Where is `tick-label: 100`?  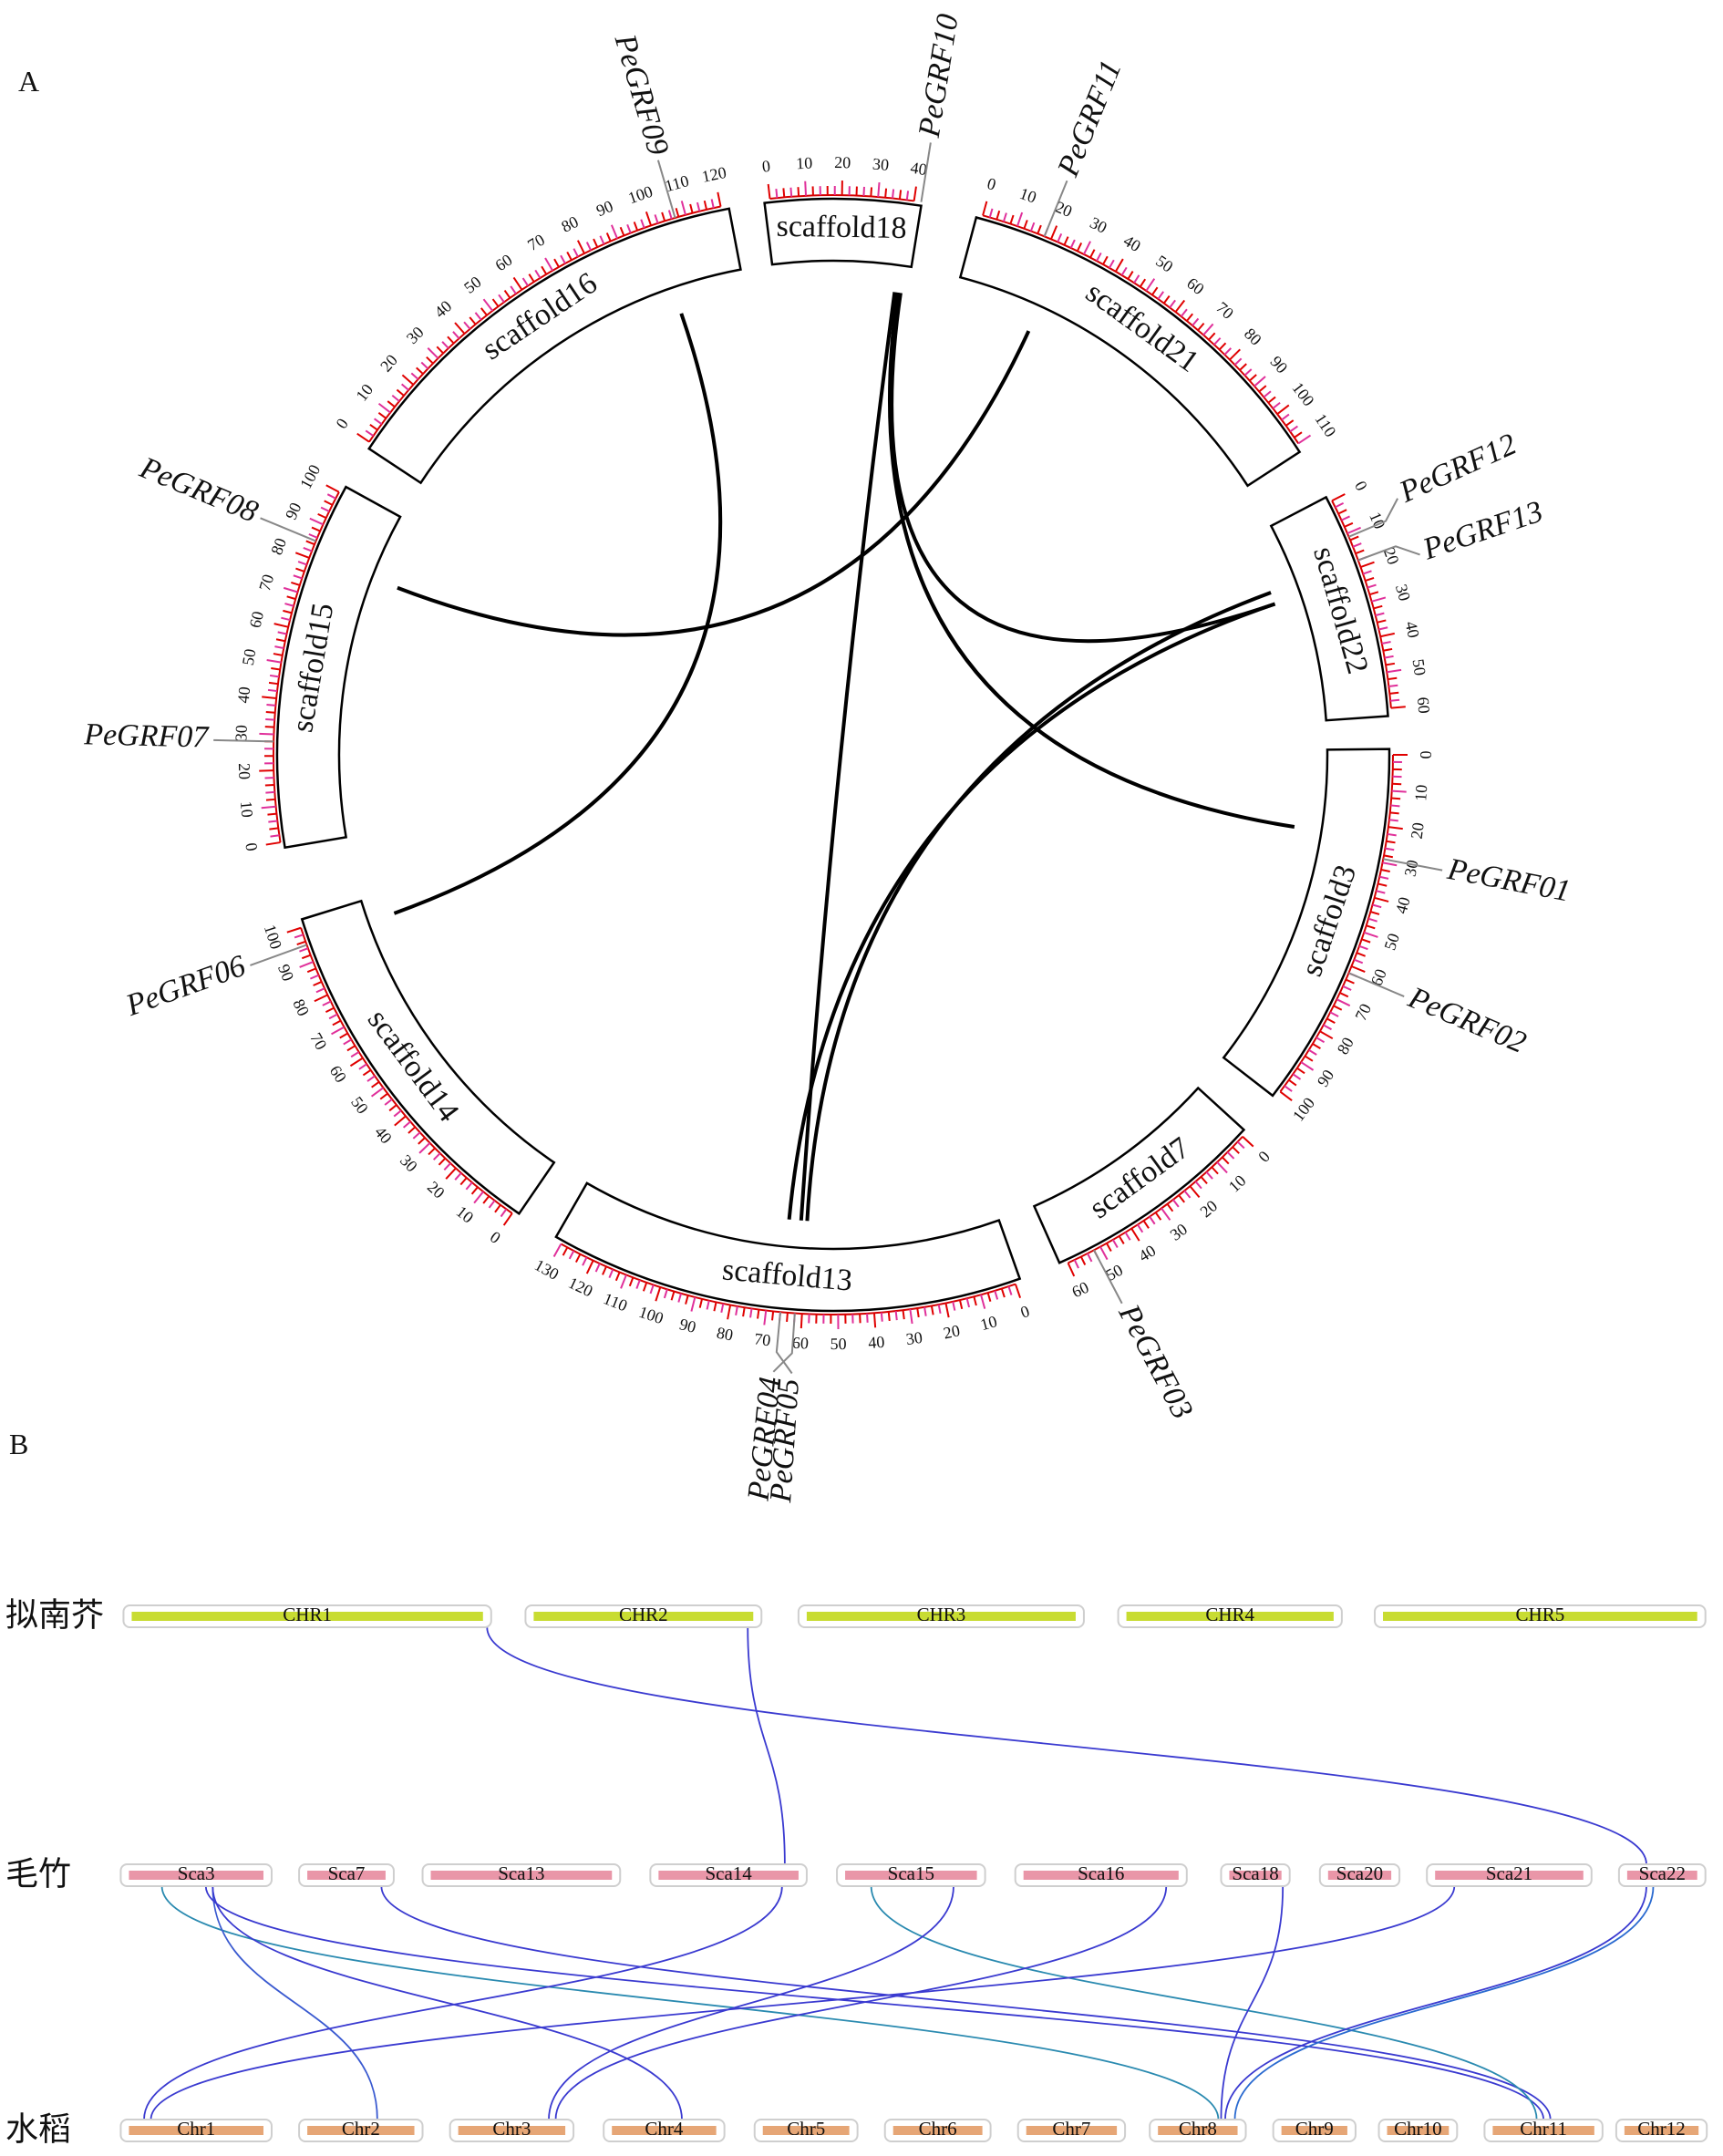 tick-label: 100 is located at coordinates (1302, 394).